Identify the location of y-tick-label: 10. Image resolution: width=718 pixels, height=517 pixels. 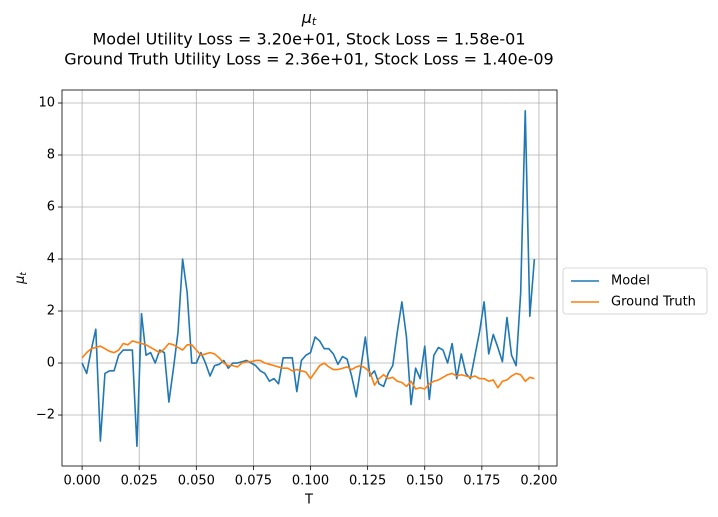
(46, 103).